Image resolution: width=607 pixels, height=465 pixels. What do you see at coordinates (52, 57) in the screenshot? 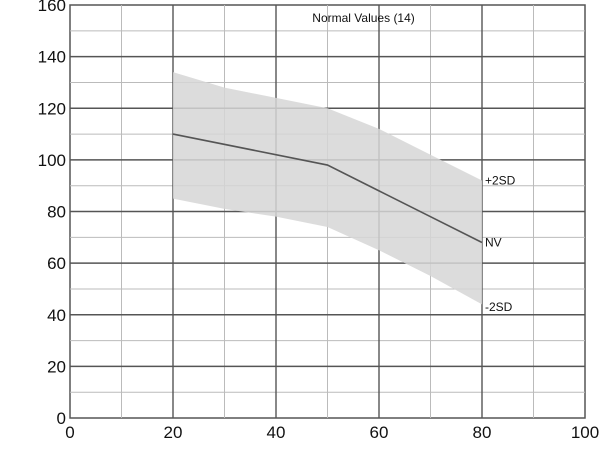
I see `y-tick-label: 140` at bounding box center [52, 57].